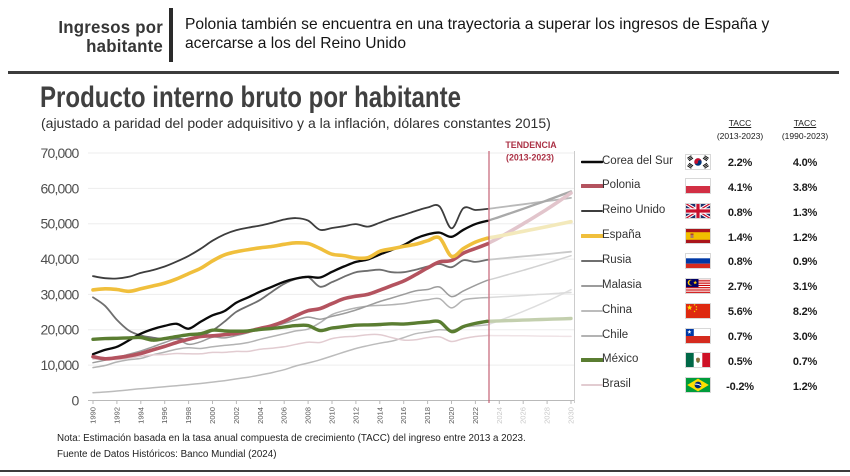  I want to click on svg-text: 1990, so click(93, 415).